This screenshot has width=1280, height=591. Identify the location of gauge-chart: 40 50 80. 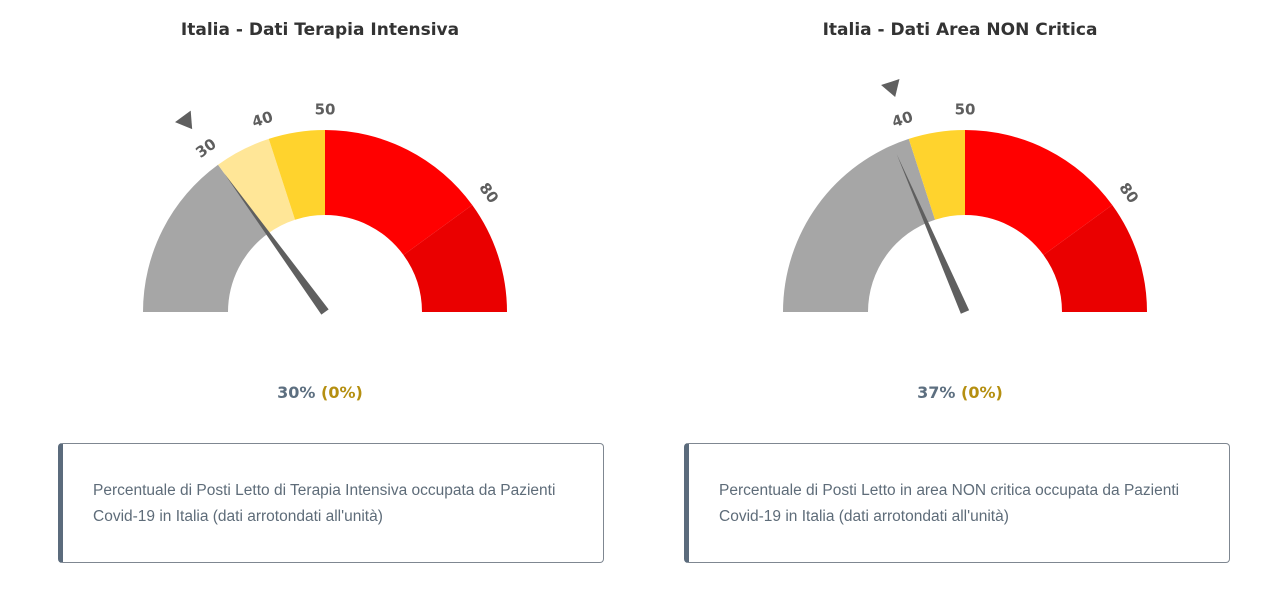
(965, 196).